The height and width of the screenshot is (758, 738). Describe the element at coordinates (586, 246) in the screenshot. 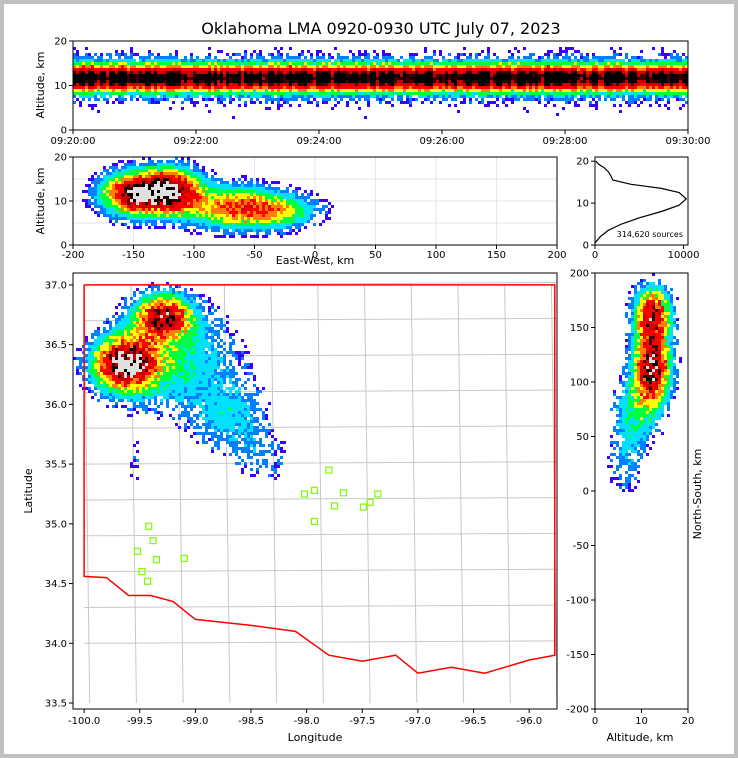

I see `histogram-ytick-label: 0` at that location.